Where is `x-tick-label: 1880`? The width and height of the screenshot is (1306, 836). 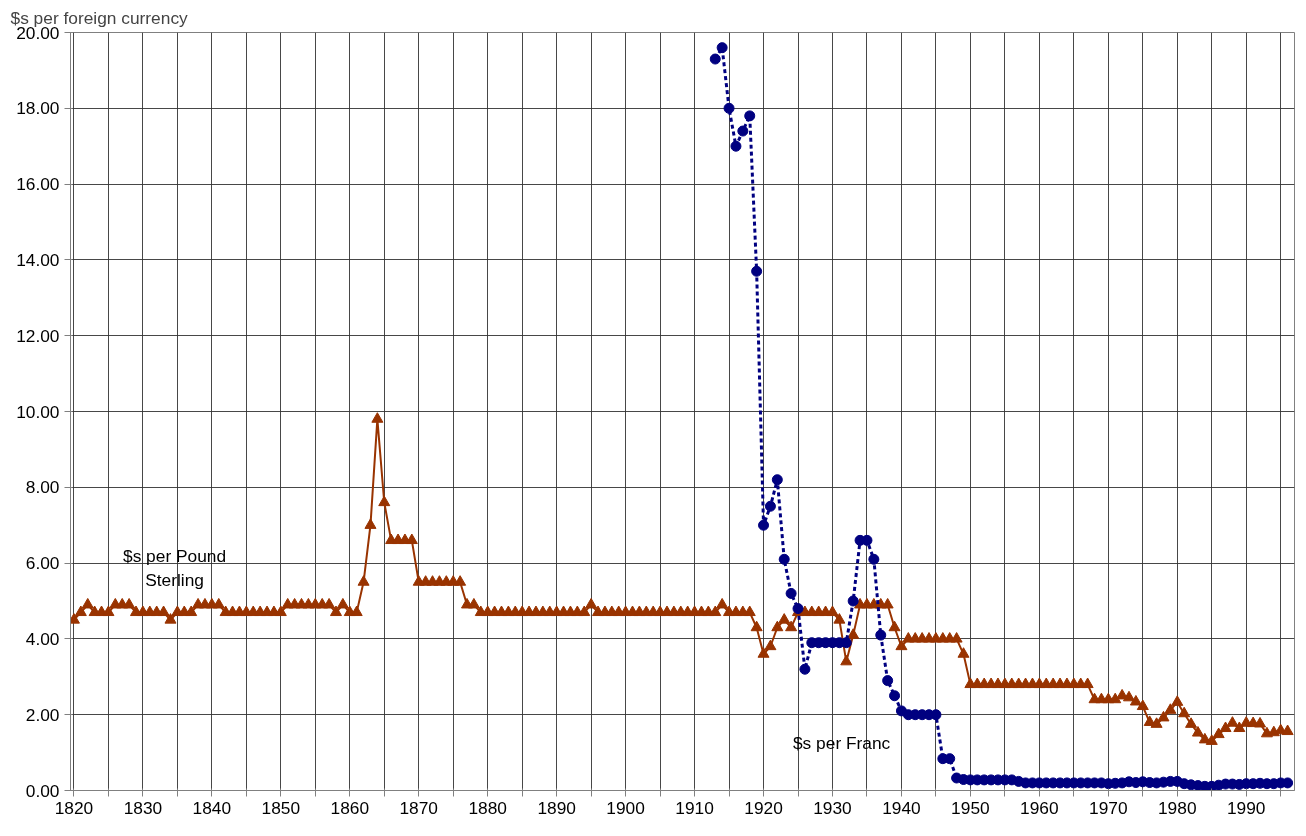 x-tick-label: 1880 is located at coordinates (487, 807).